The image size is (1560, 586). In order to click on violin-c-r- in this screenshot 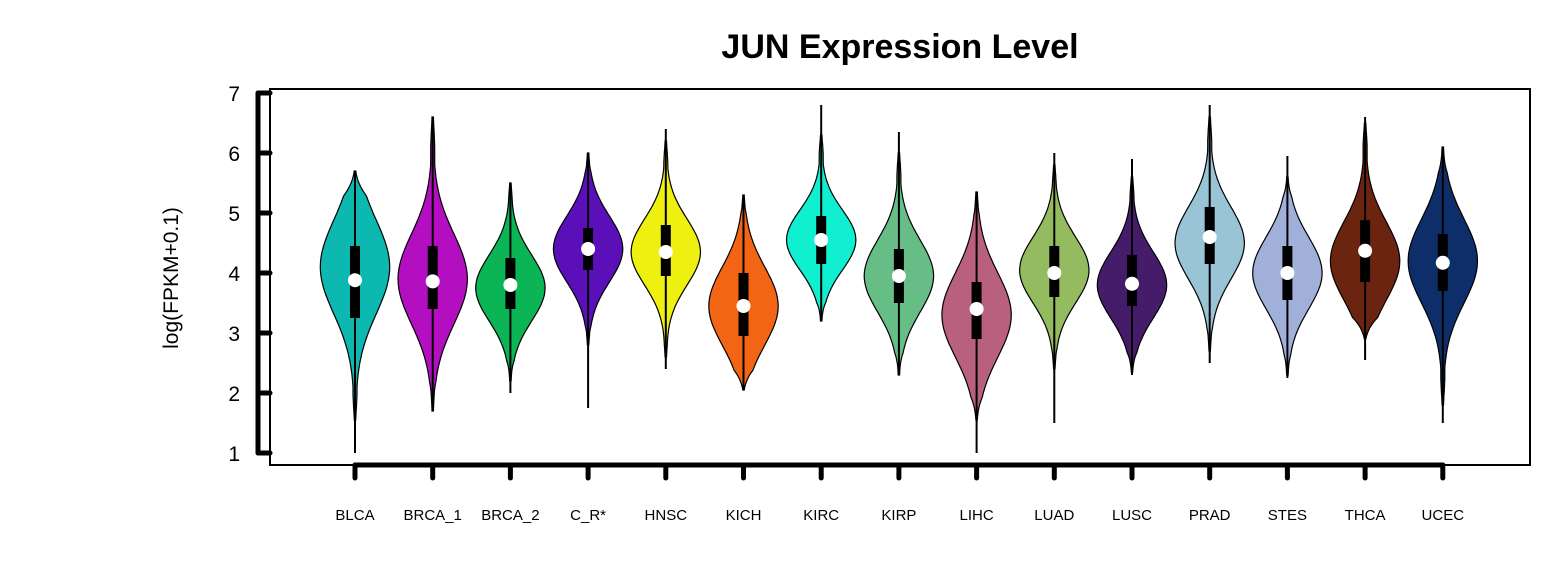, I will do `click(588, 280)`.